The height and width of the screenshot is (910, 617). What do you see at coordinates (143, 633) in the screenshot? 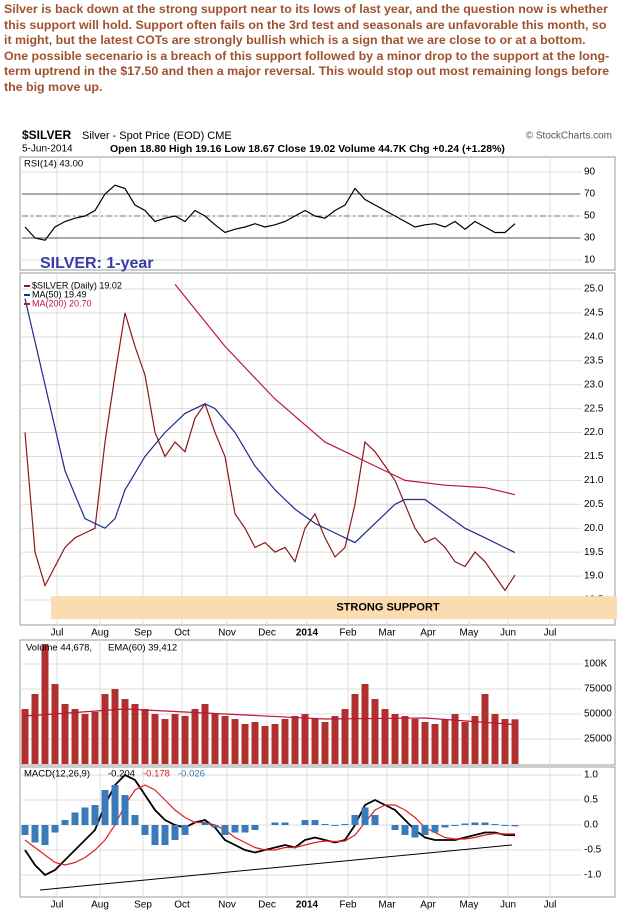
I see `x-tick-label: Sep` at bounding box center [143, 633].